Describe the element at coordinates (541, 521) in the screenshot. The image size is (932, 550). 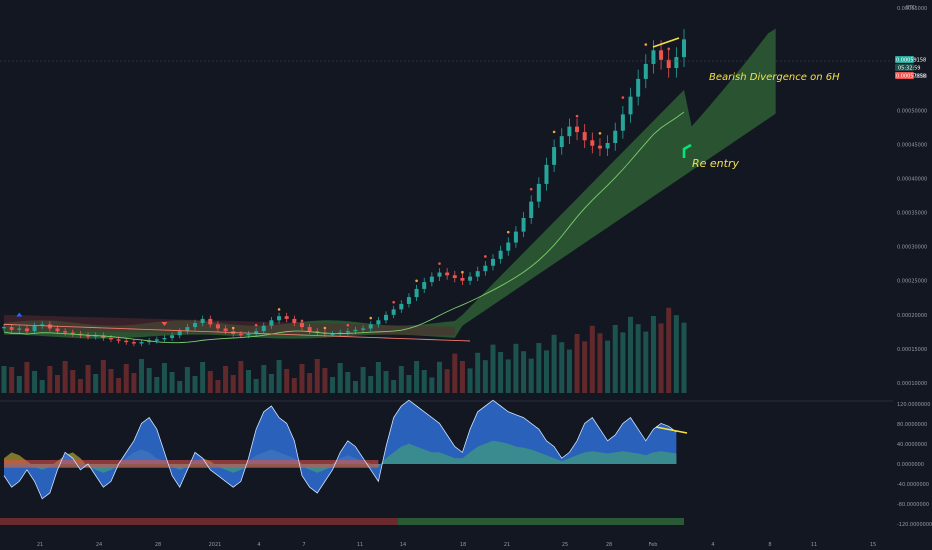
I see `trend-strip-bullish` at that location.